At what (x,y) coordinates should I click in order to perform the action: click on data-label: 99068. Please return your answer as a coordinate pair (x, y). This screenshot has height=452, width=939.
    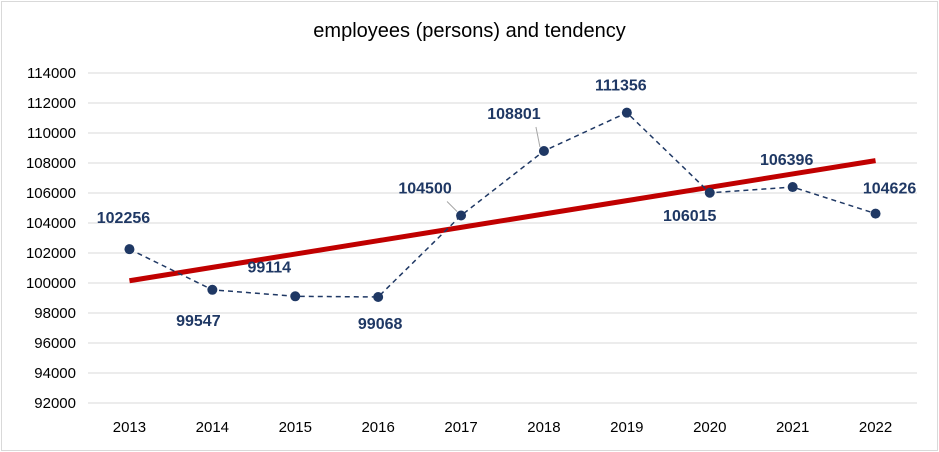
    Looking at the image, I should click on (380, 324).